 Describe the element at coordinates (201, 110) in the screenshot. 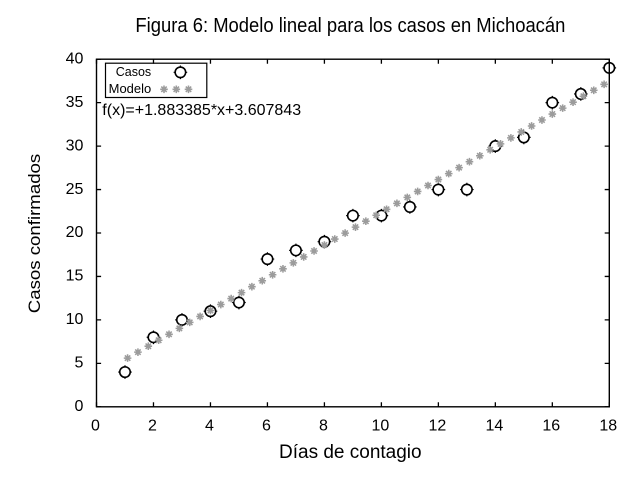

I see `svg-text: f(x)=+1.883385*x+3.607843` at that location.